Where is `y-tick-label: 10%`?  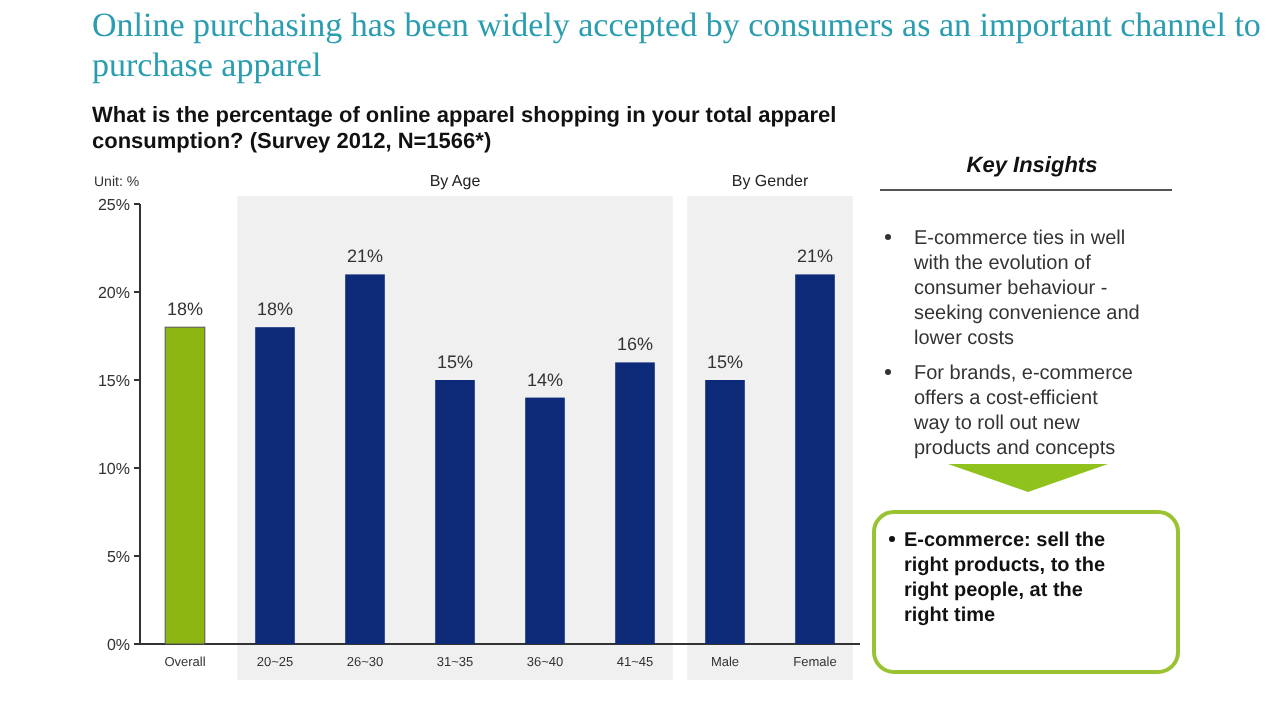
y-tick-label: 10% is located at coordinates (113, 469).